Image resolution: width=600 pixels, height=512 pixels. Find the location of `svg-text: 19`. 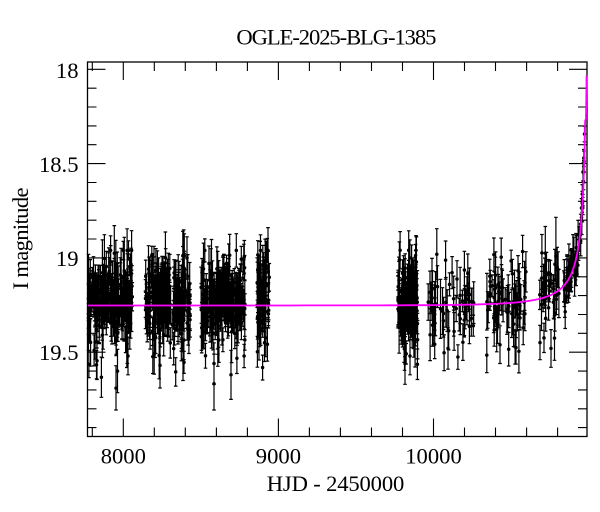

svg-text: 19 is located at coordinates (67, 258).